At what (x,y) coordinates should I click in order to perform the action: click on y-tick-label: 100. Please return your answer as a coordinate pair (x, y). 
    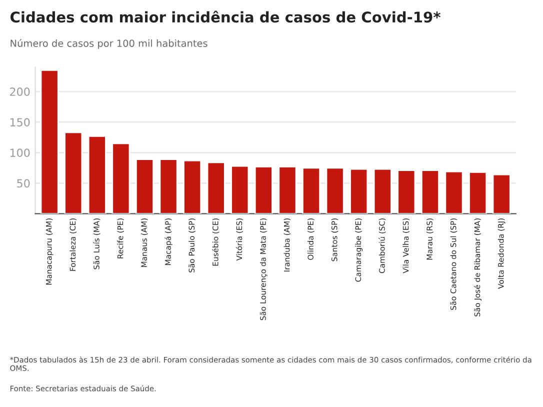
    Looking at the image, I should click on (20, 153).